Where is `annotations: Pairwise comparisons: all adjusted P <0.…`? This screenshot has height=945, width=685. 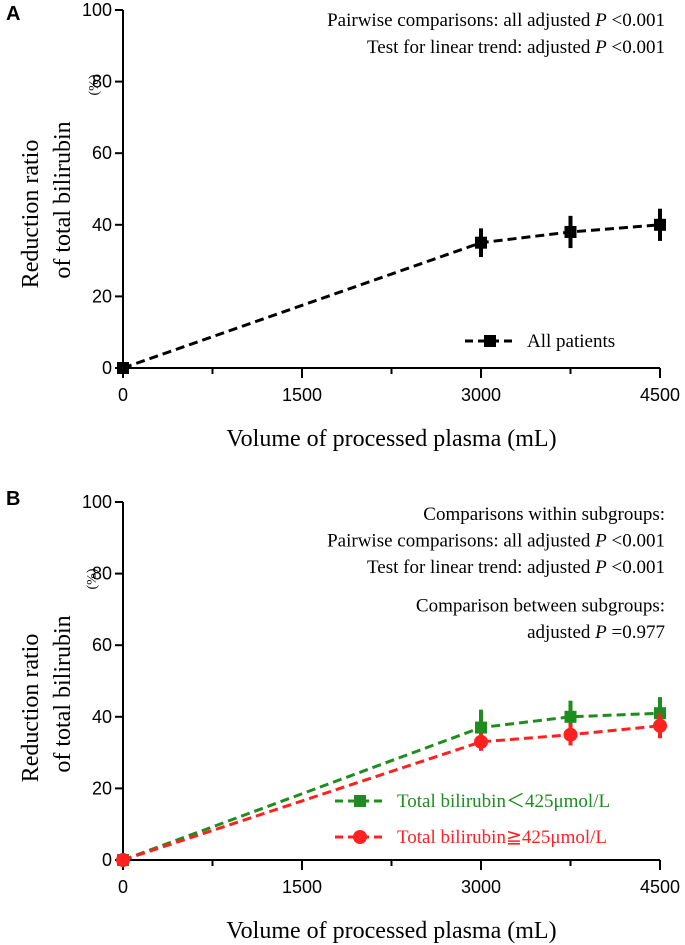 annotations: Pairwise comparisons: all adjusted P <0.… is located at coordinates (496, 34).